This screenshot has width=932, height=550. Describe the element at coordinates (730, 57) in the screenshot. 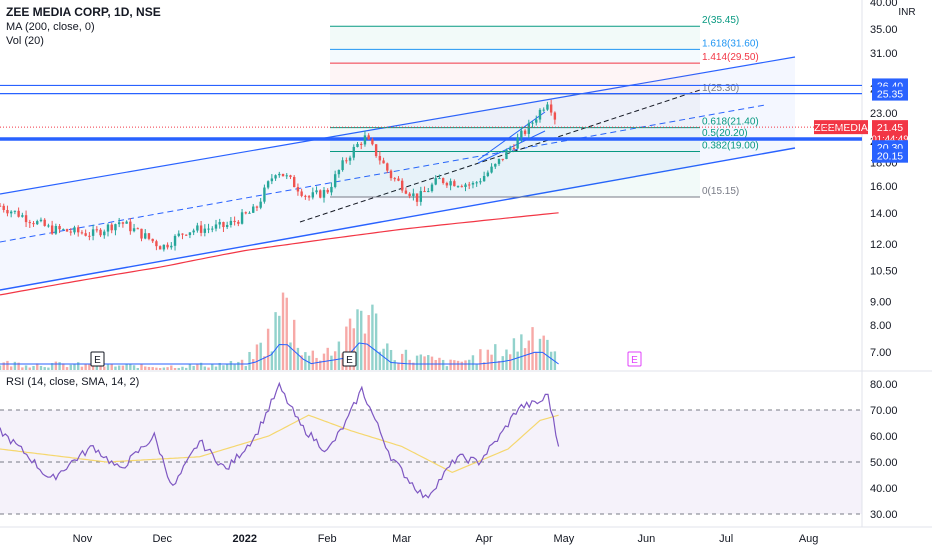

I see `fib-level-label: 1.414(29.50)` at that location.